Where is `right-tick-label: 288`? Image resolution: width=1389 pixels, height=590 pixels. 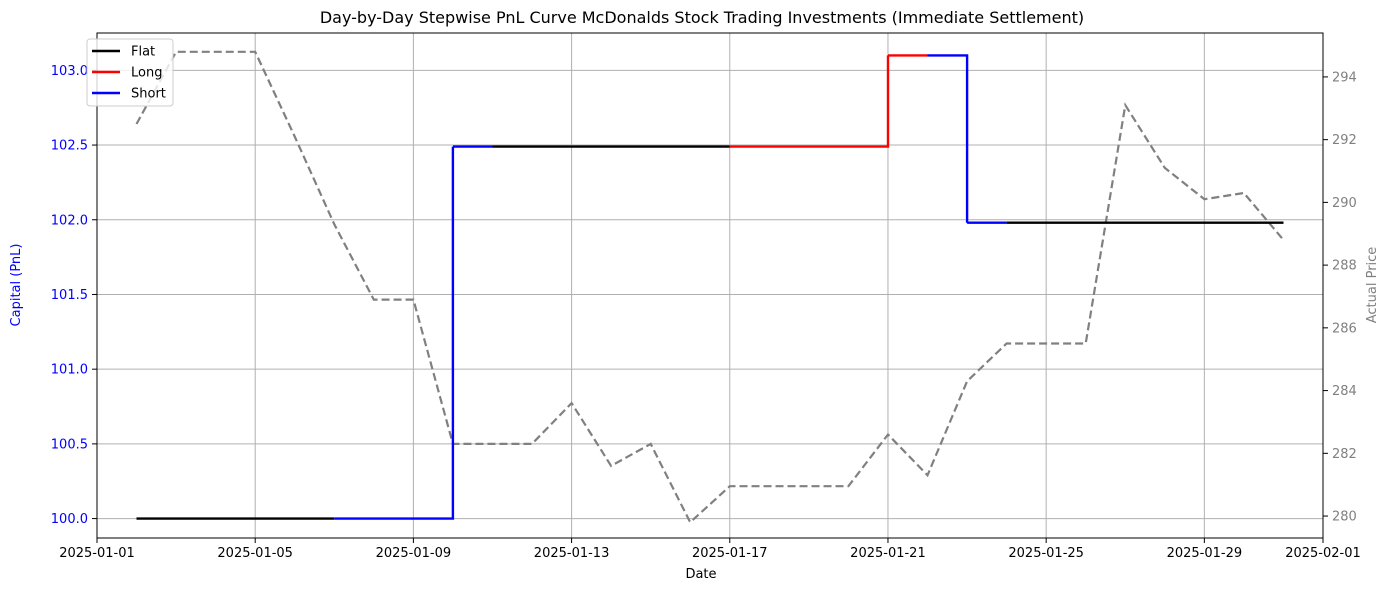
right-tick-label: 288 is located at coordinates (1344, 266).